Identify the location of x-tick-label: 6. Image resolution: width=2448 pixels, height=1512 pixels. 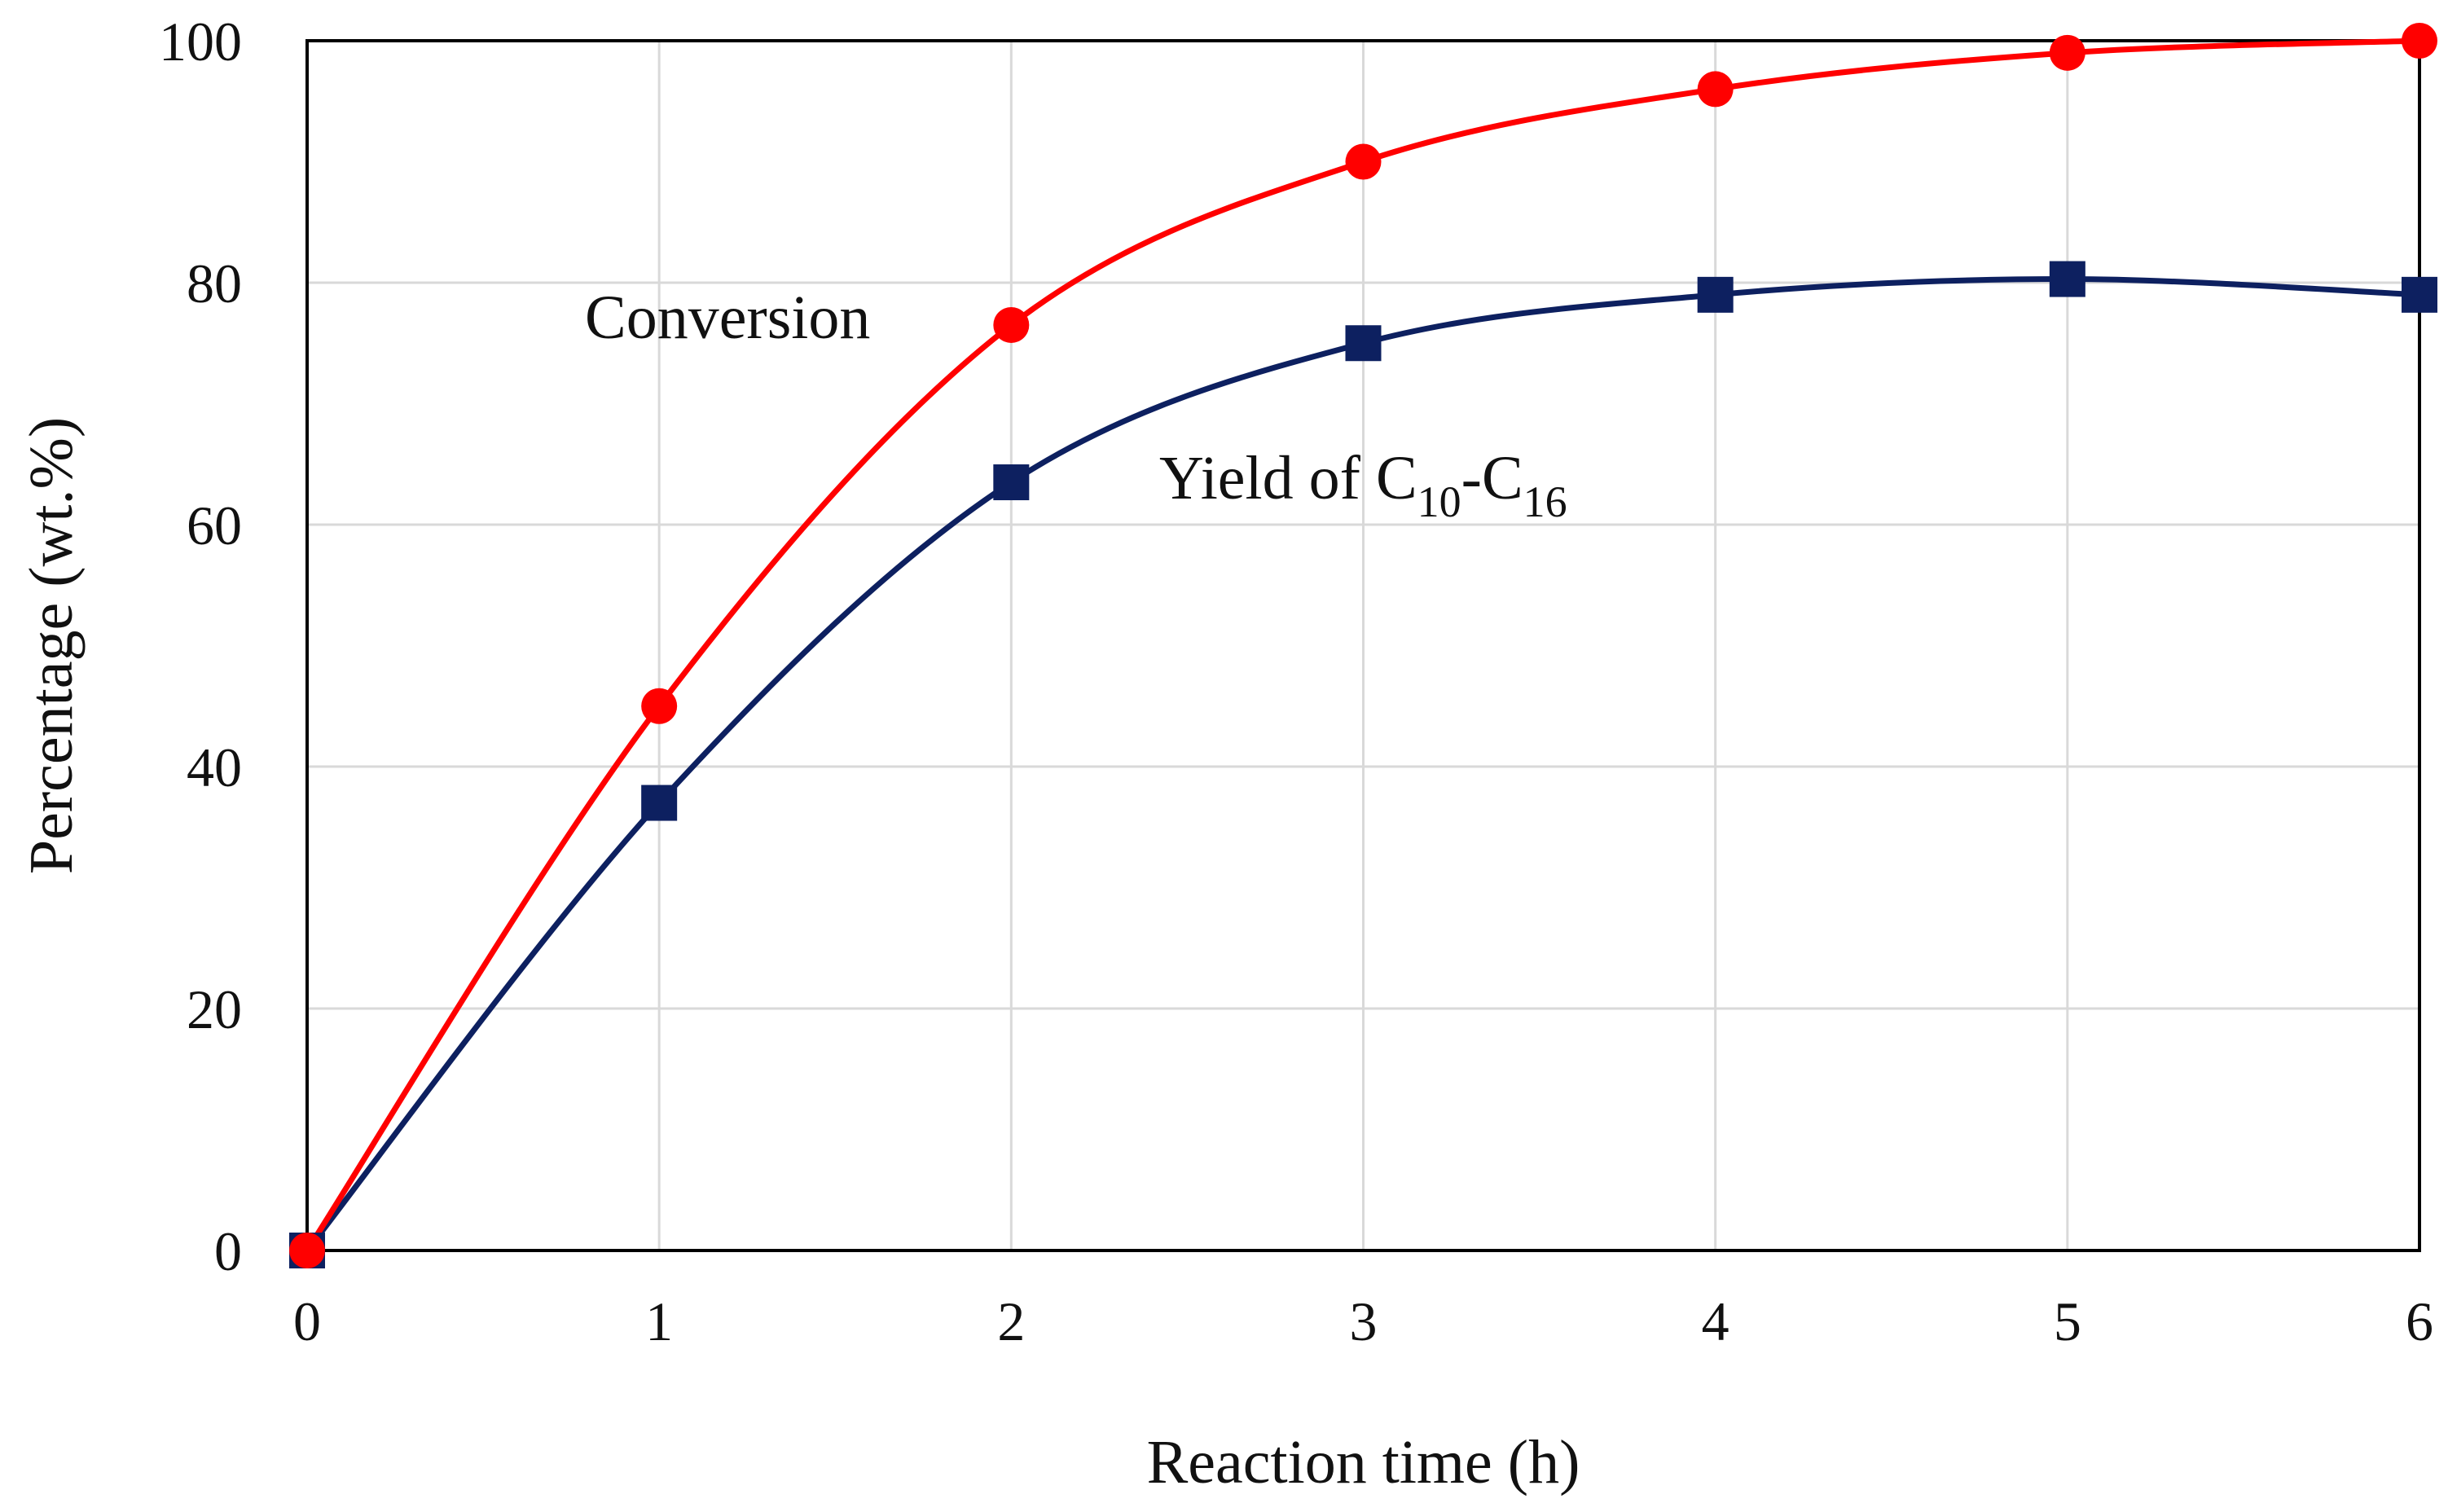
(2419, 1321).